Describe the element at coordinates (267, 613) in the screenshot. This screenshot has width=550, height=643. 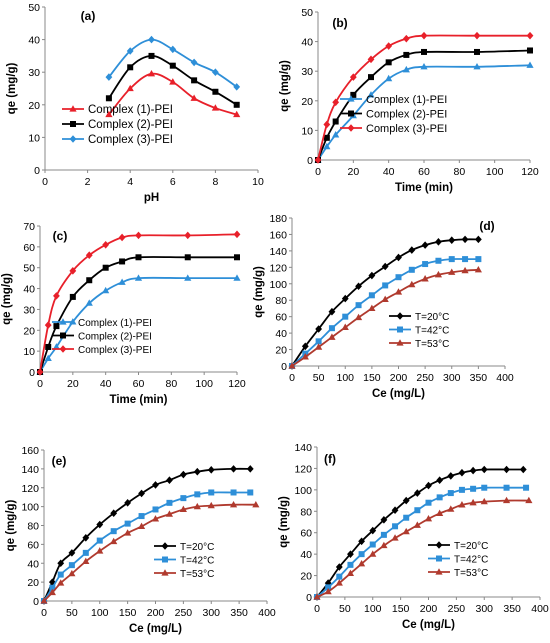
I see `x-tick-label: 400` at that location.